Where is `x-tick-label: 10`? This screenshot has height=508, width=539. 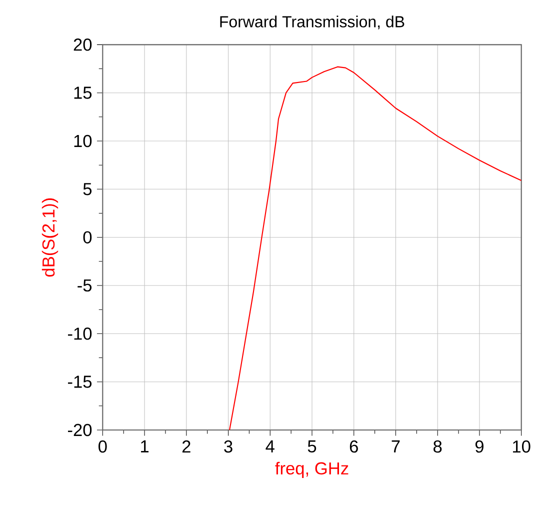
x-tick-label: 10 is located at coordinates (521, 446).